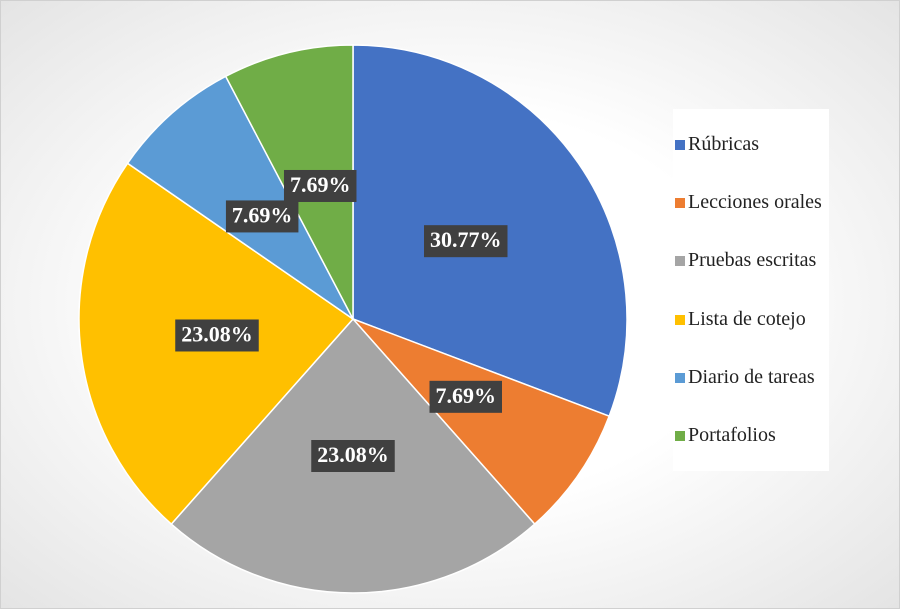 The image size is (900, 609). I want to click on data-label: 30.77%, so click(466, 241).